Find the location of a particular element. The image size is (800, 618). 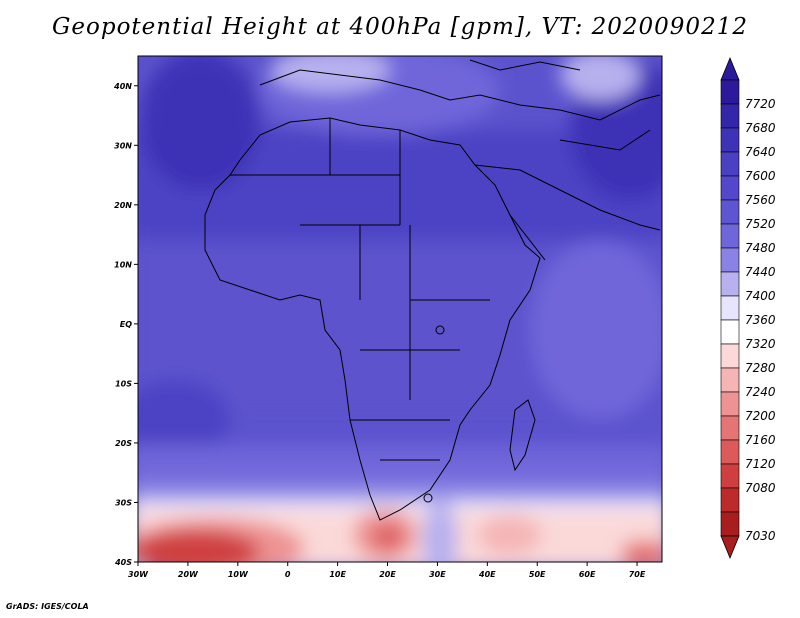

colorbar-label: 7720 is located at coordinates (760, 104).